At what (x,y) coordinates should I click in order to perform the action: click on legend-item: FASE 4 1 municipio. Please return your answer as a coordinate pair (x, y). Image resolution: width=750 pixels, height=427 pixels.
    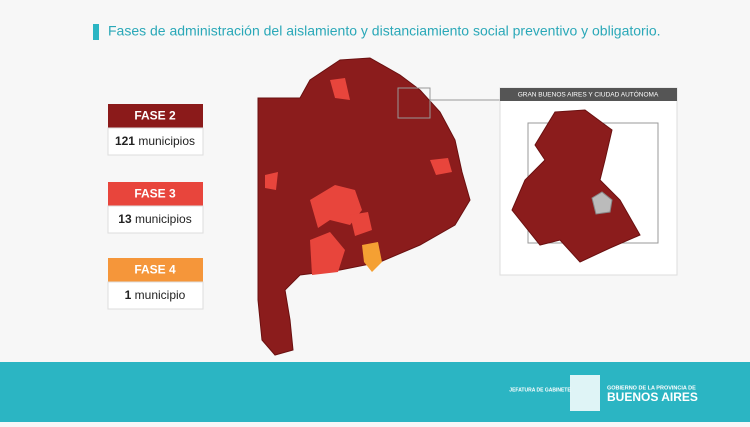
    Looking at the image, I should click on (155, 284).